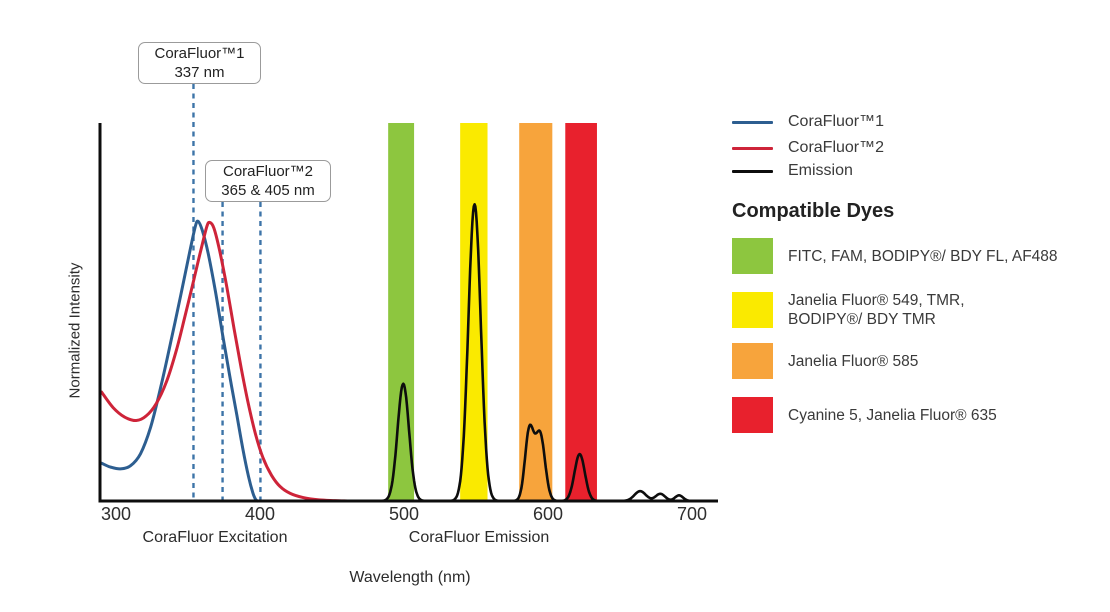 This screenshot has height=612, width=1110. Describe the element at coordinates (479, 537) in the screenshot. I see `emission-section-label: CoraFluor Emission` at that location.